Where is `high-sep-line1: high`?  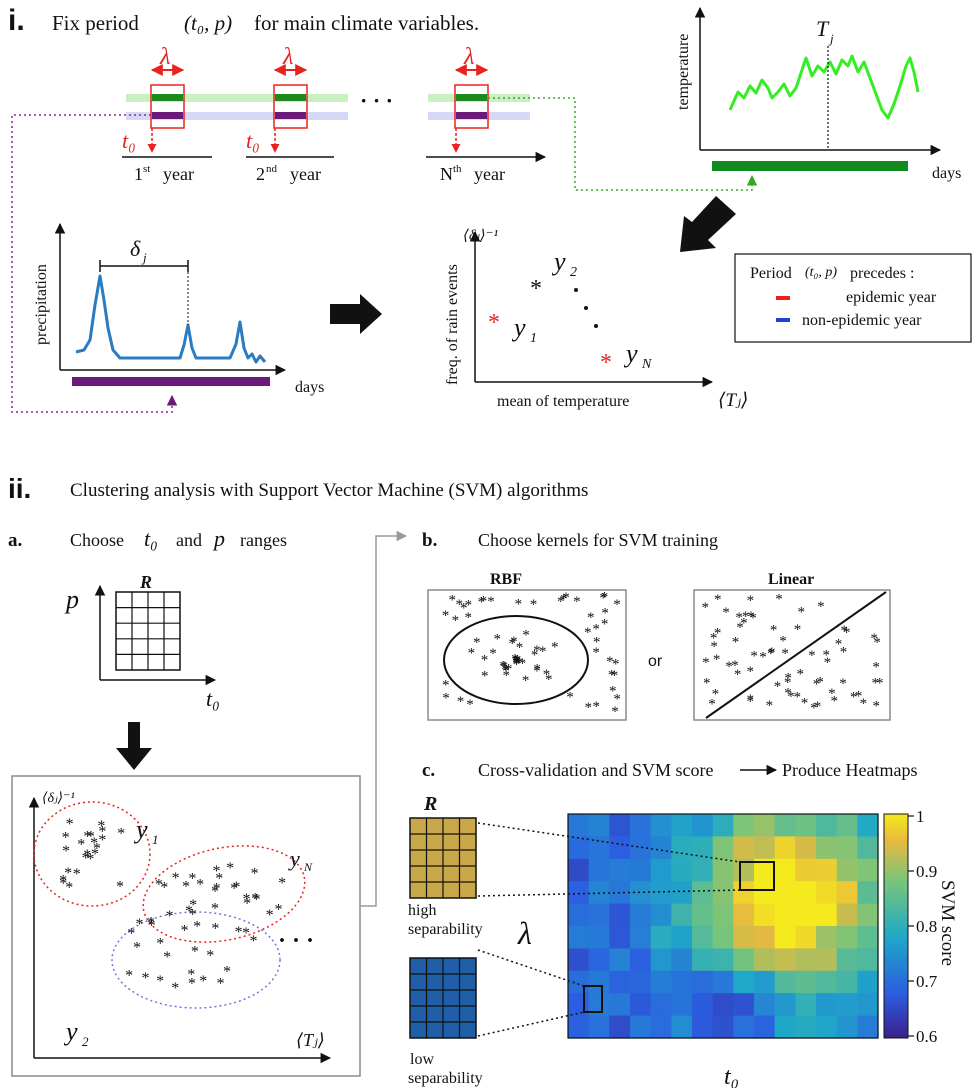 high-sep-line1: high is located at coordinates (422, 910).